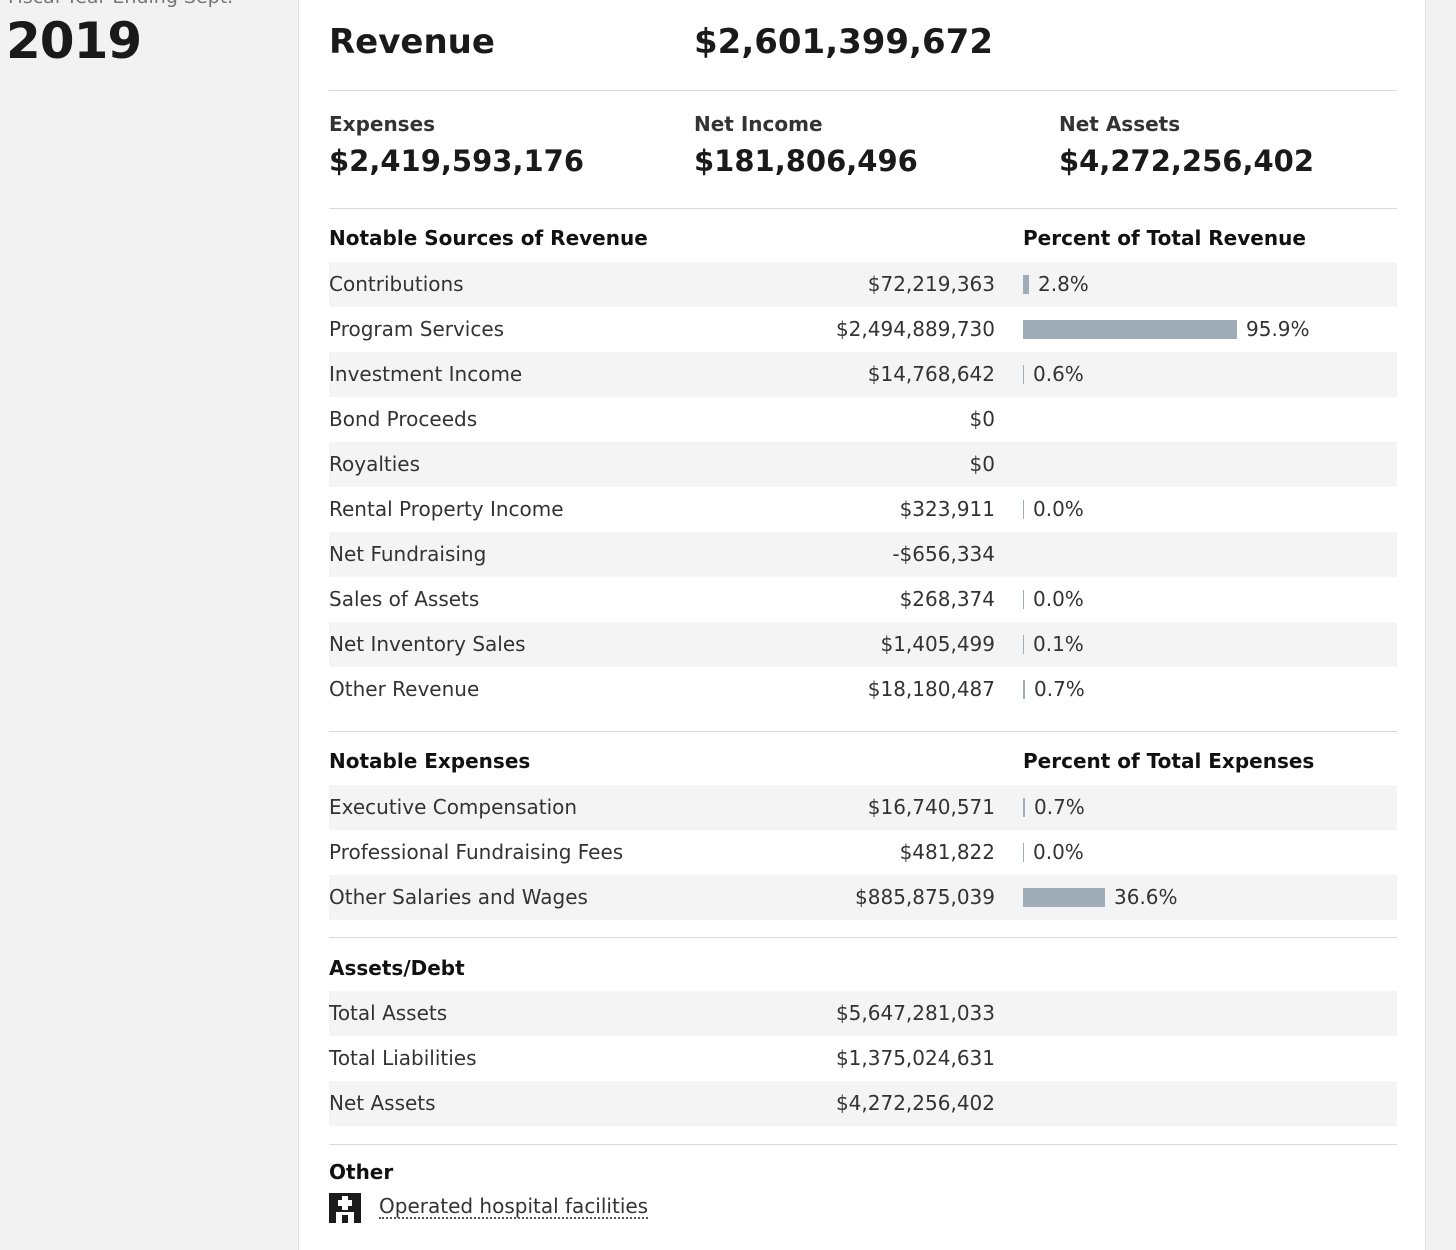 The width and height of the screenshot is (1456, 1250). I want to click on operated-hospital-facilities-link: Operated hospital facilities, so click(514, 1206).